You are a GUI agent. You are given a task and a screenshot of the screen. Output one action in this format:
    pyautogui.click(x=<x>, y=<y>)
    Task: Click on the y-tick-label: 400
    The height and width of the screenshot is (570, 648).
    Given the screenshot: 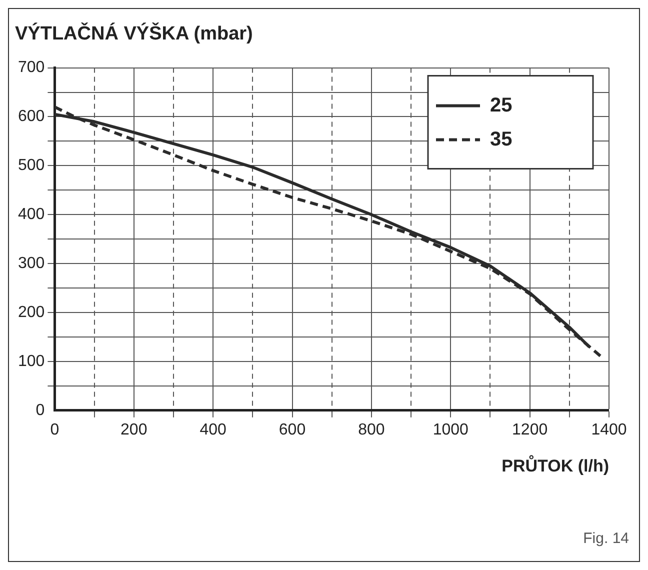 What is the action you would take?
    pyautogui.click(x=31, y=215)
    